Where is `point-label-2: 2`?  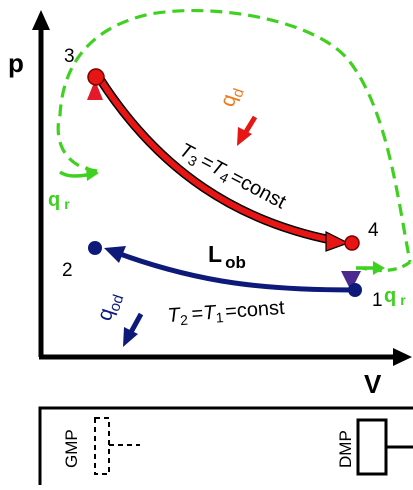
point-label-2: 2 is located at coordinates (67, 270).